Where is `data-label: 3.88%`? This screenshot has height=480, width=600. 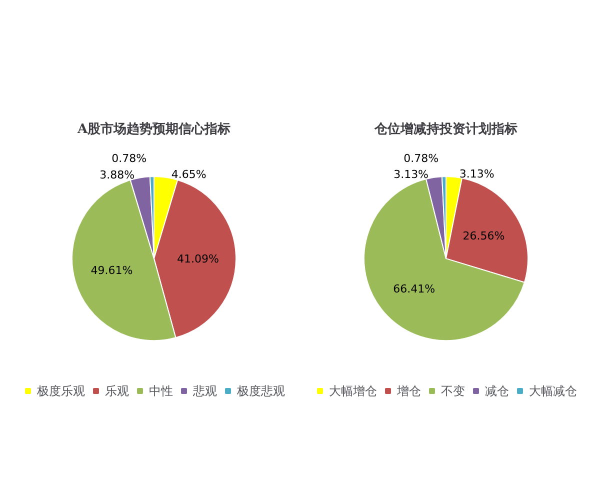
data-label: 3.88% is located at coordinates (117, 175).